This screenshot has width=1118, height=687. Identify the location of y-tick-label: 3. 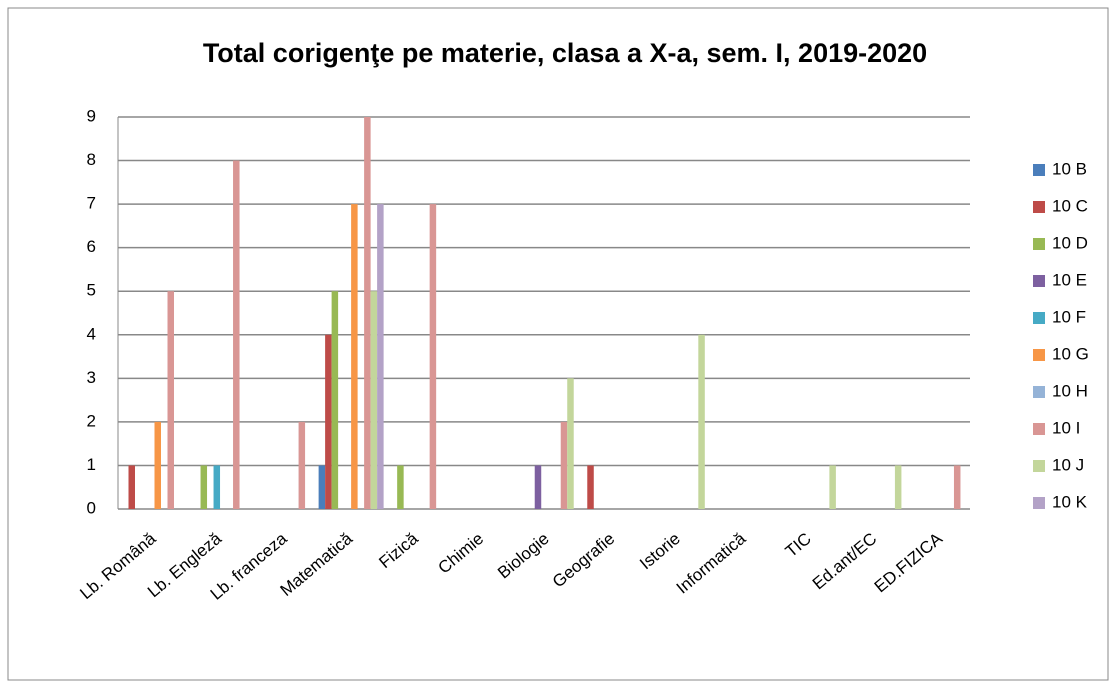
(91, 377).